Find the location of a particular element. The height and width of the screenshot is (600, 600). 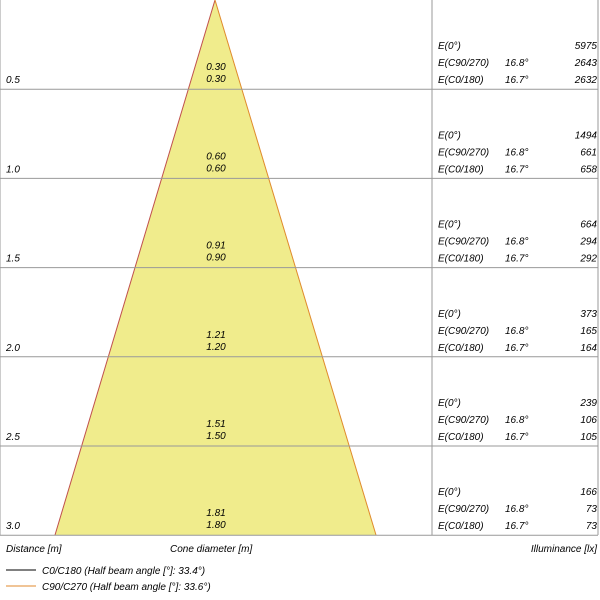

illuminance-value: 2632 is located at coordinates (586, 80).